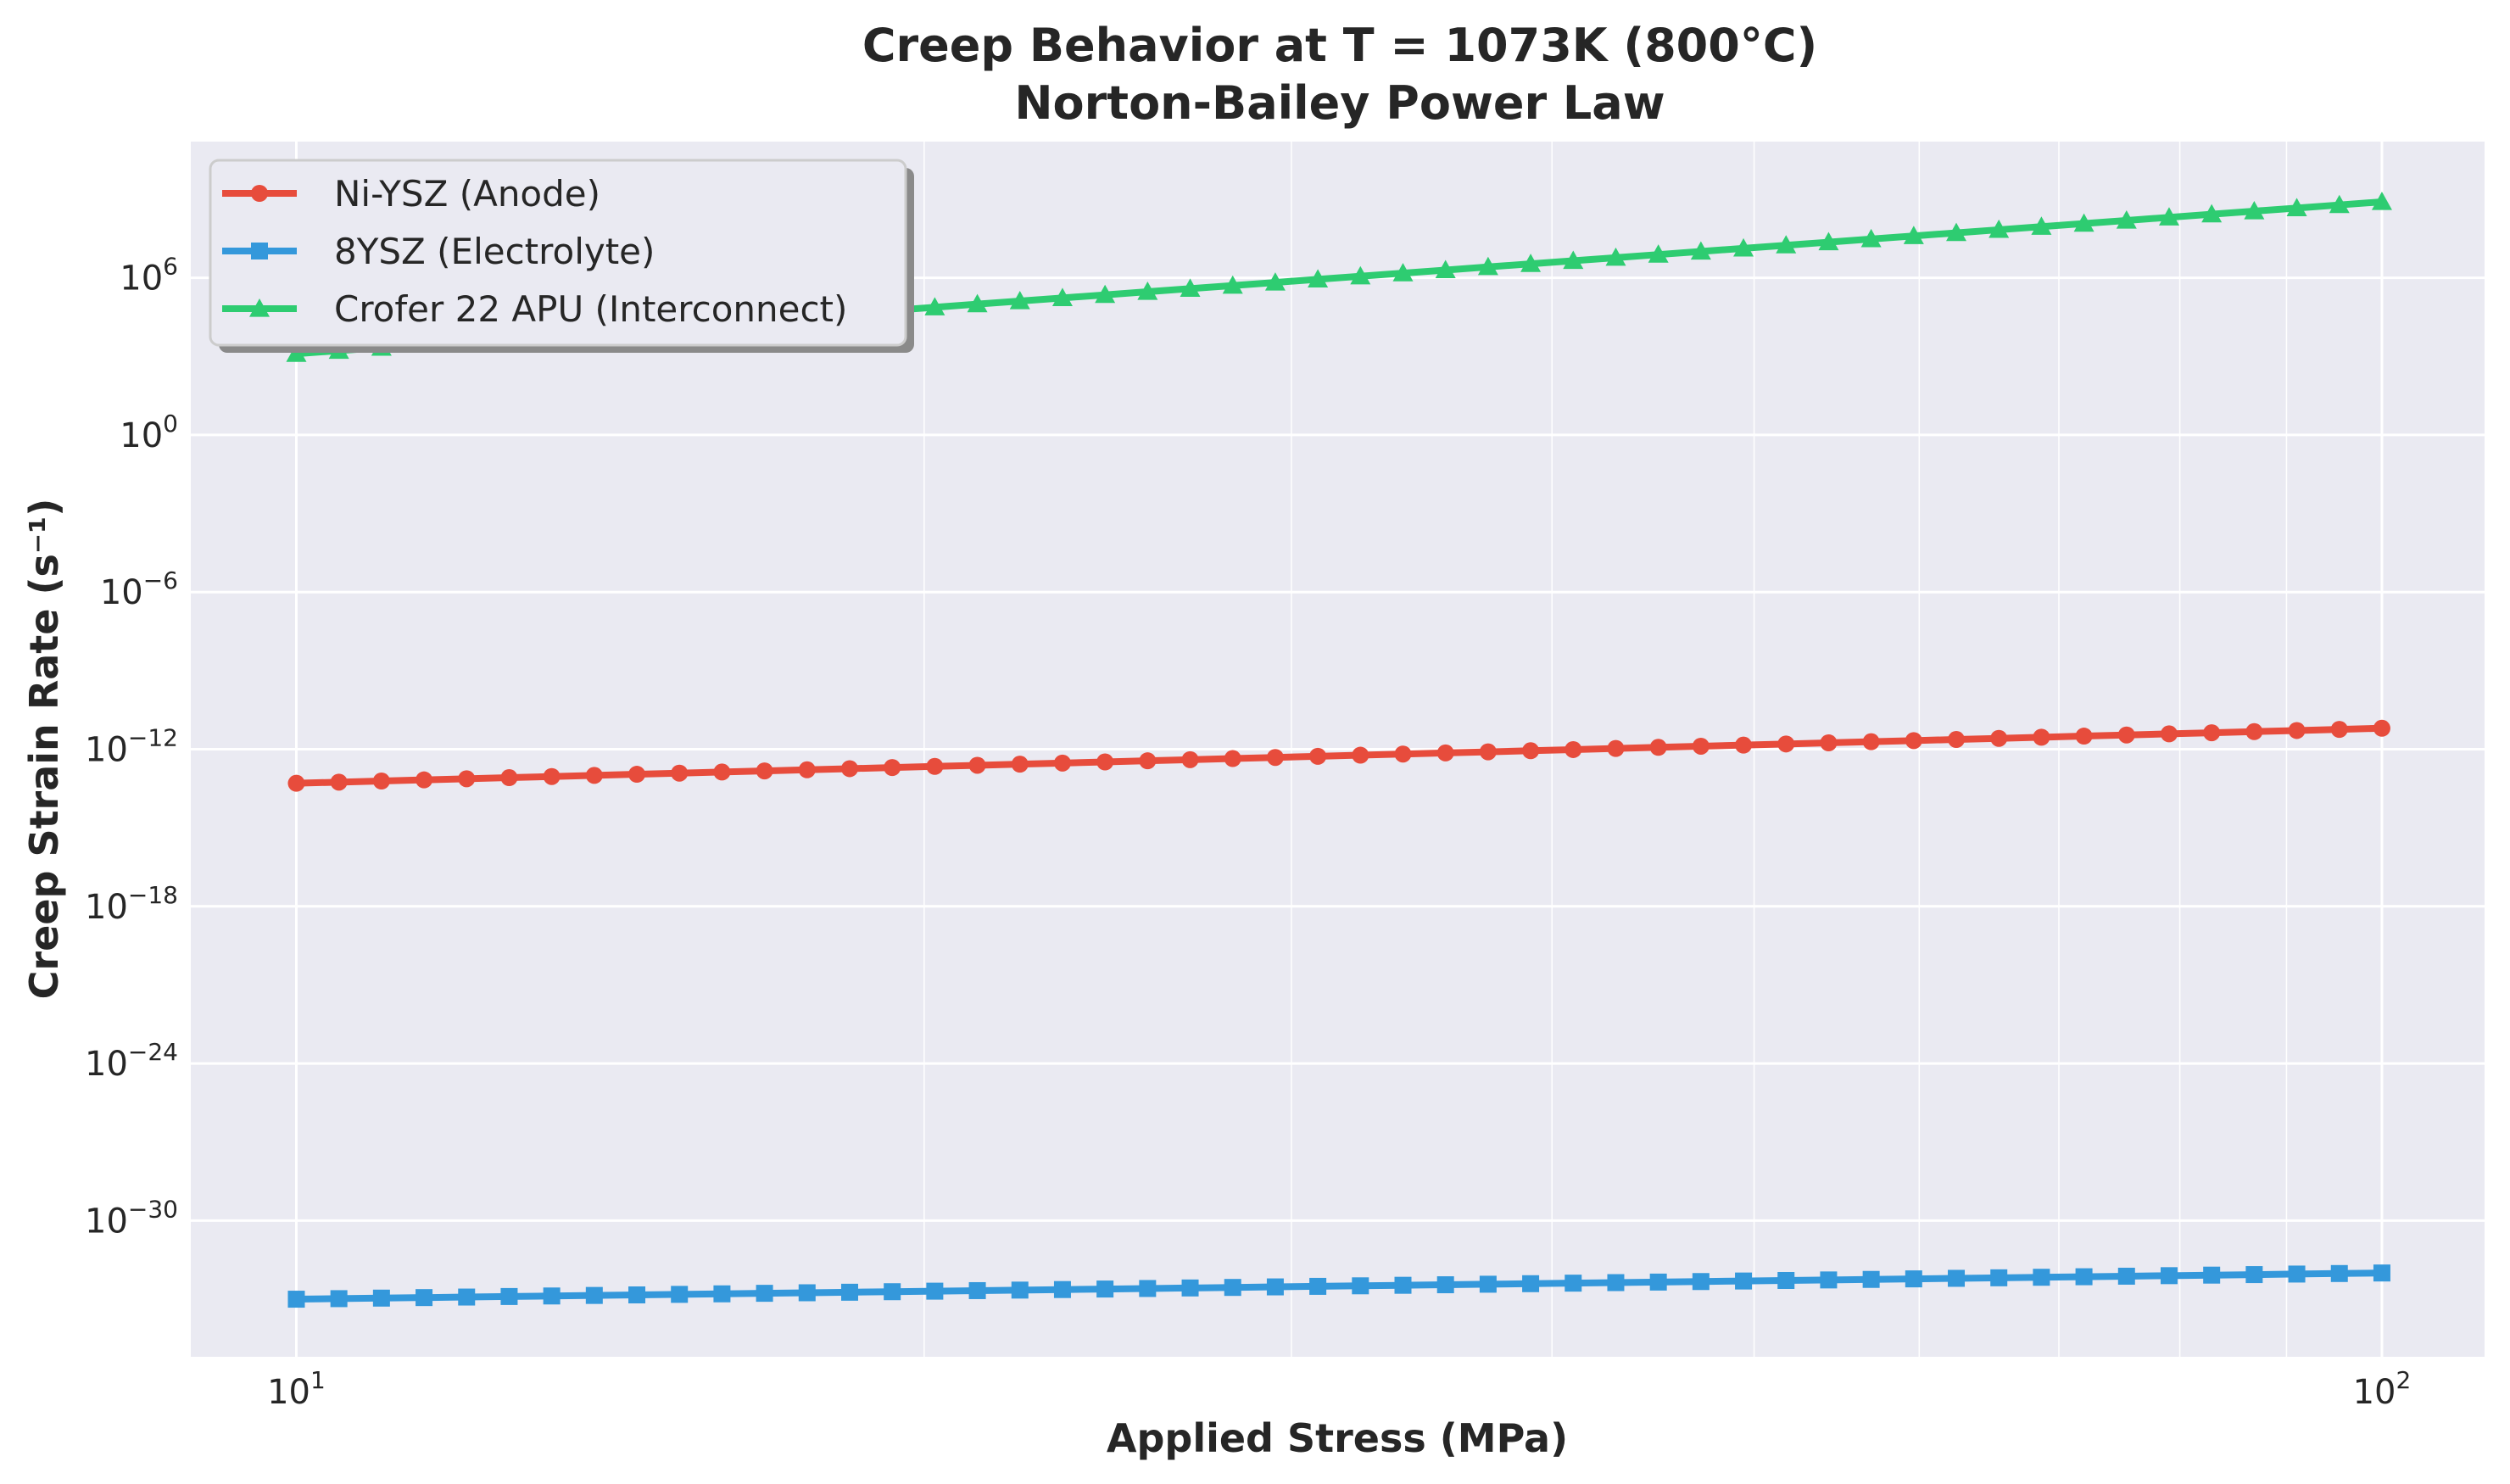  I want to click on y-tick-label: 10−12, so click(132, 747).